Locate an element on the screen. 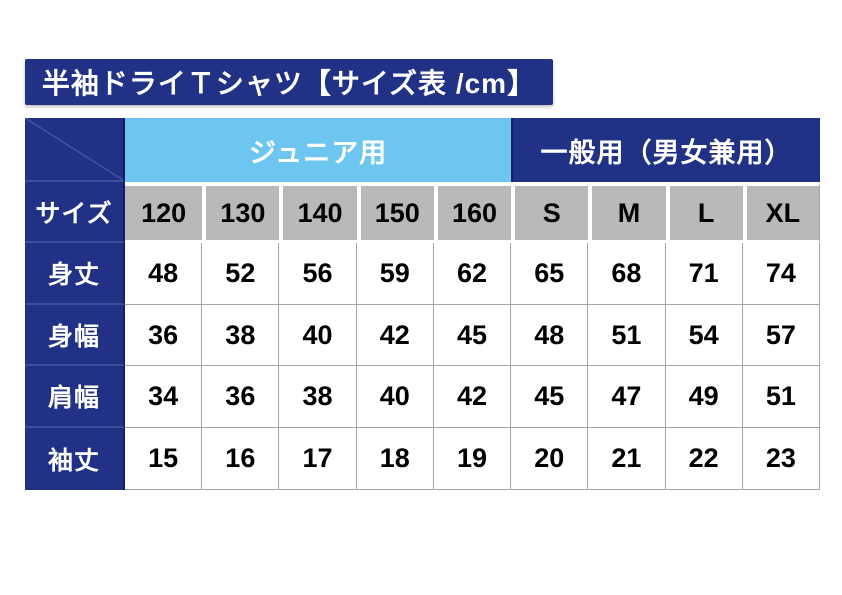 The width and height of the screenshot is (842, 595). measurement-cell: 47 is located at coordinates (627, 397).